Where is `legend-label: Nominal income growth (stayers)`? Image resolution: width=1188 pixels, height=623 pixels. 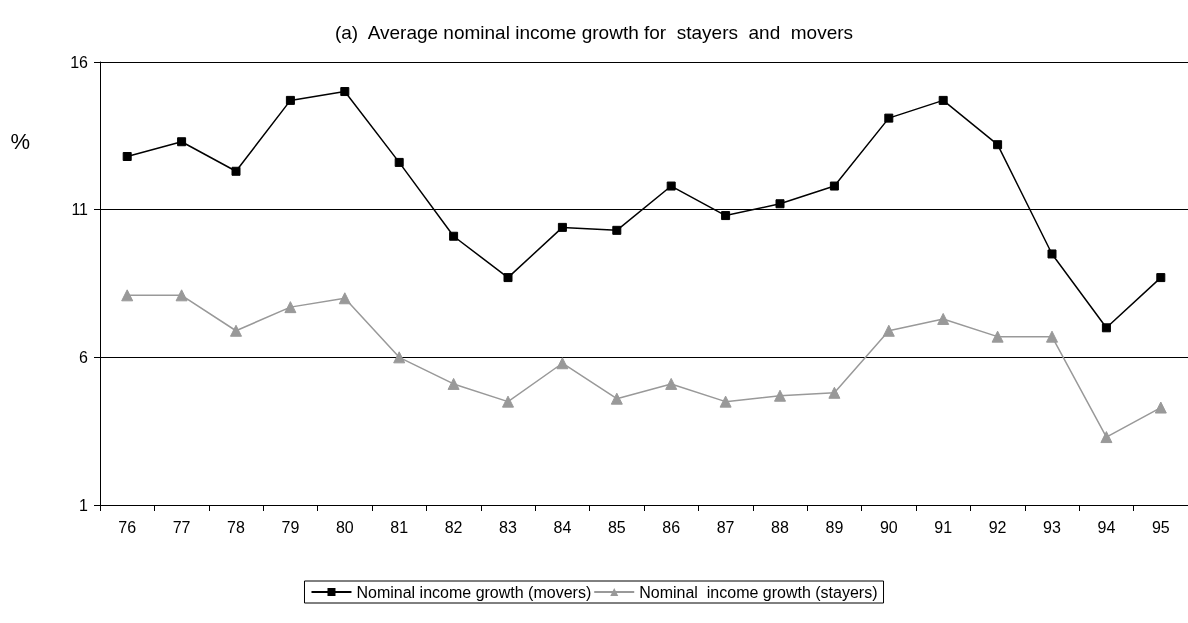
legend-label: Nominal income growth (stayers) is located at coordinates (758, 592).